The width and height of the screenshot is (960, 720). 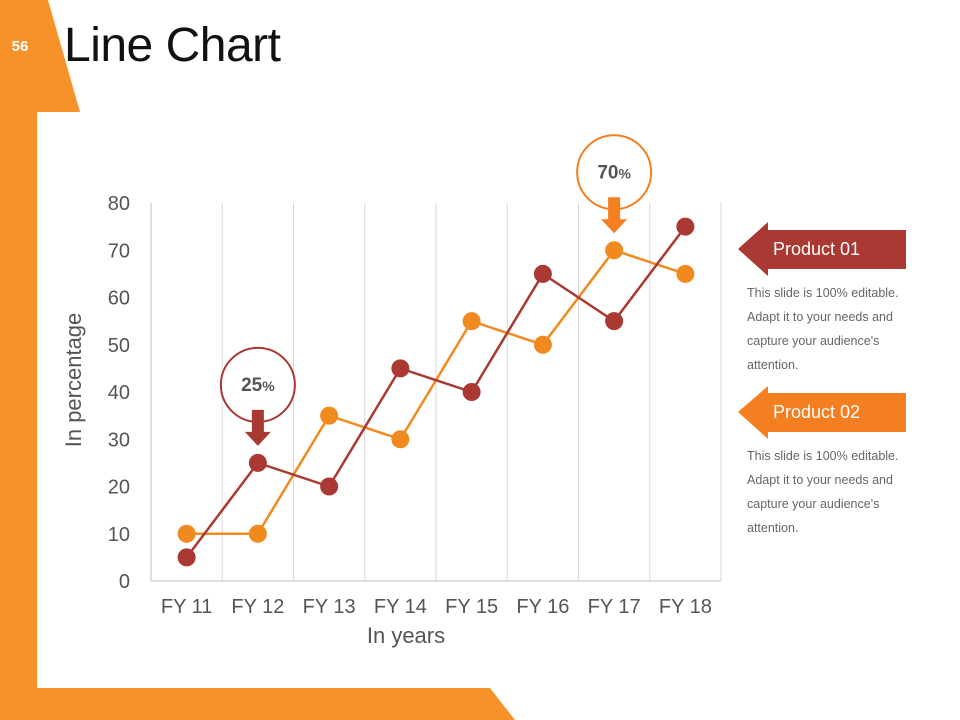 I want to click on callout-label: 25%, so click(x=258, y=385).